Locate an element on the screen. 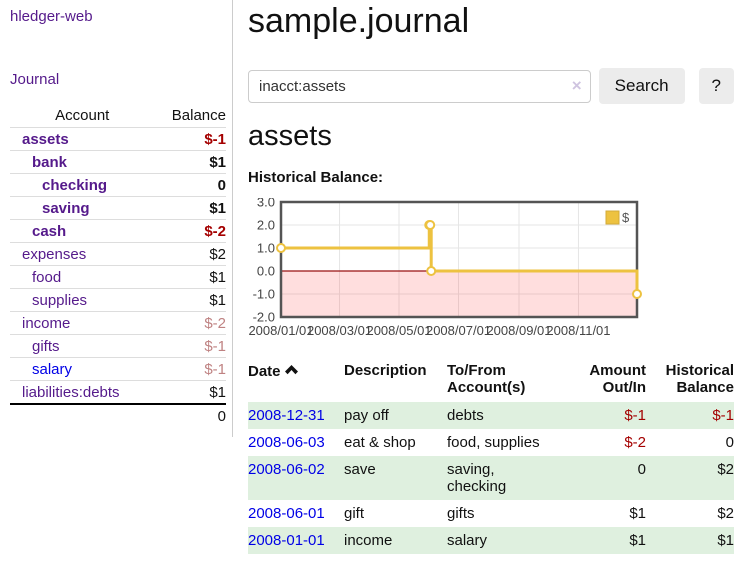  sidebar-item-journal: Journal is located at coordinates (35, 79).